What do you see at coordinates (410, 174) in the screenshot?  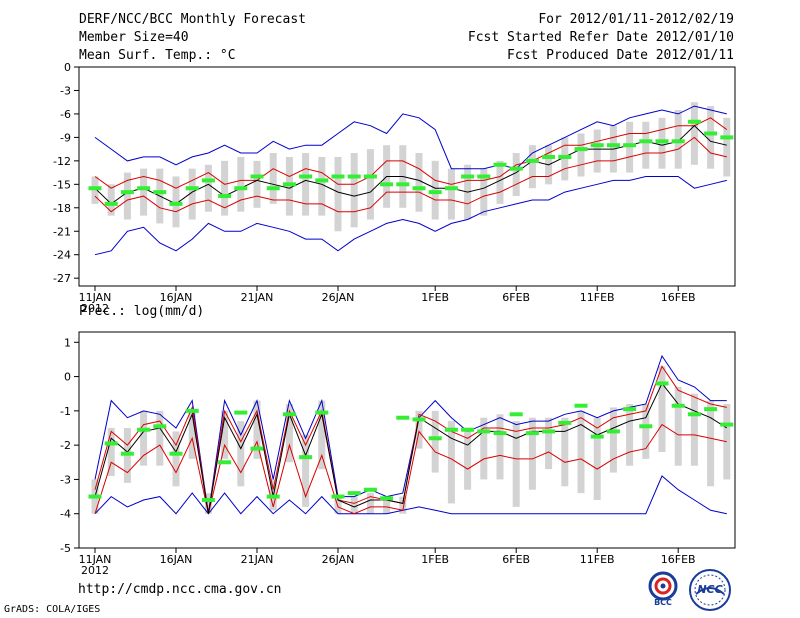 I see `temp-lower-line` at bounding box center [410, 174].